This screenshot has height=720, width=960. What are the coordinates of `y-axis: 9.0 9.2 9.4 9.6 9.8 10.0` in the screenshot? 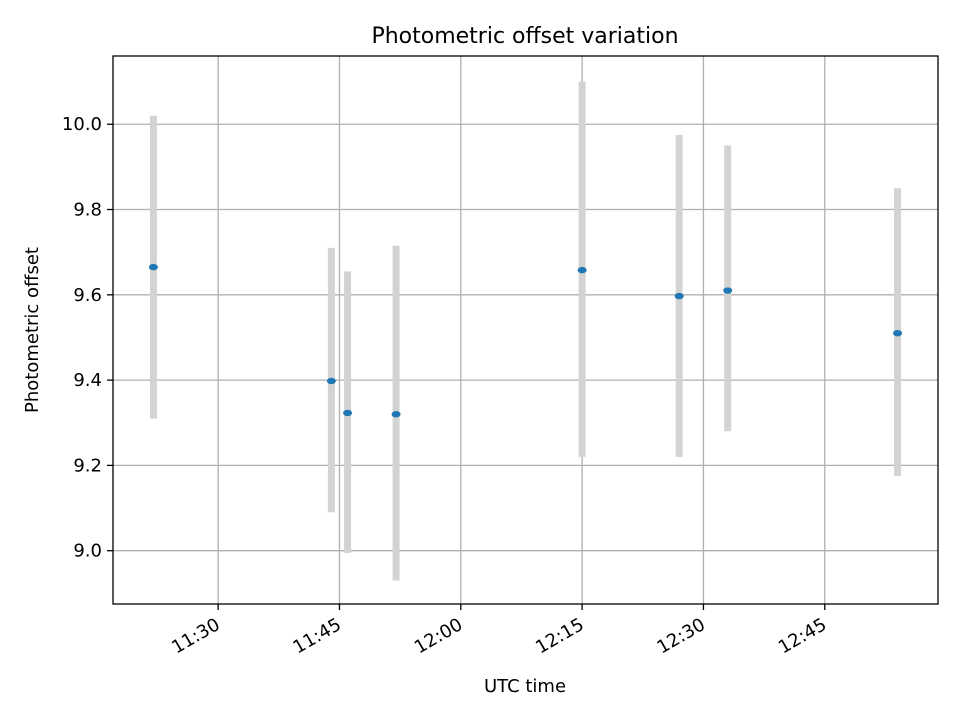 It's located at (87, 338).